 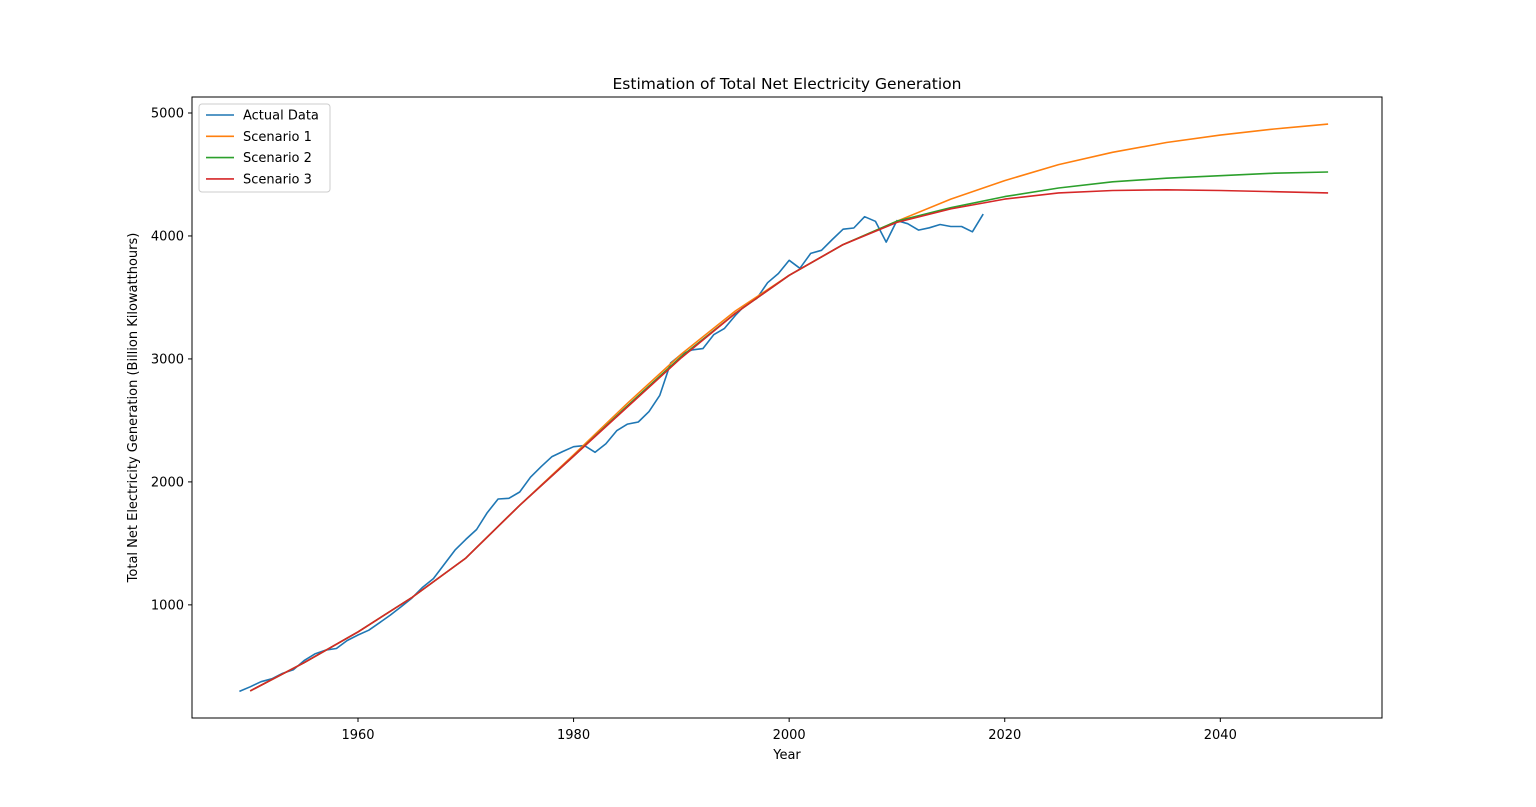 I want to click on legend-label-1: Actual Data, so click(x=281, y=116).